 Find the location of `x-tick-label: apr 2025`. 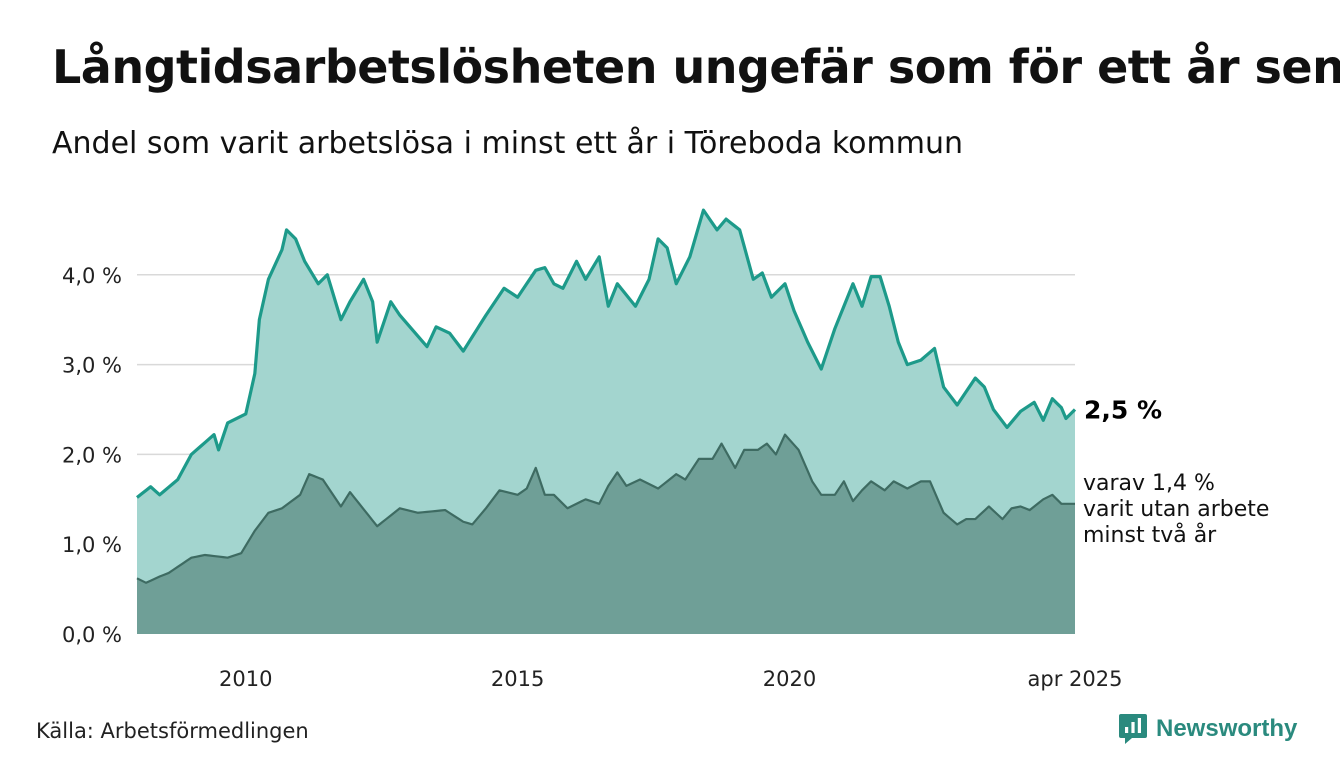

x-tick-label: apr 2025 is located at coordinates (1075, 679).